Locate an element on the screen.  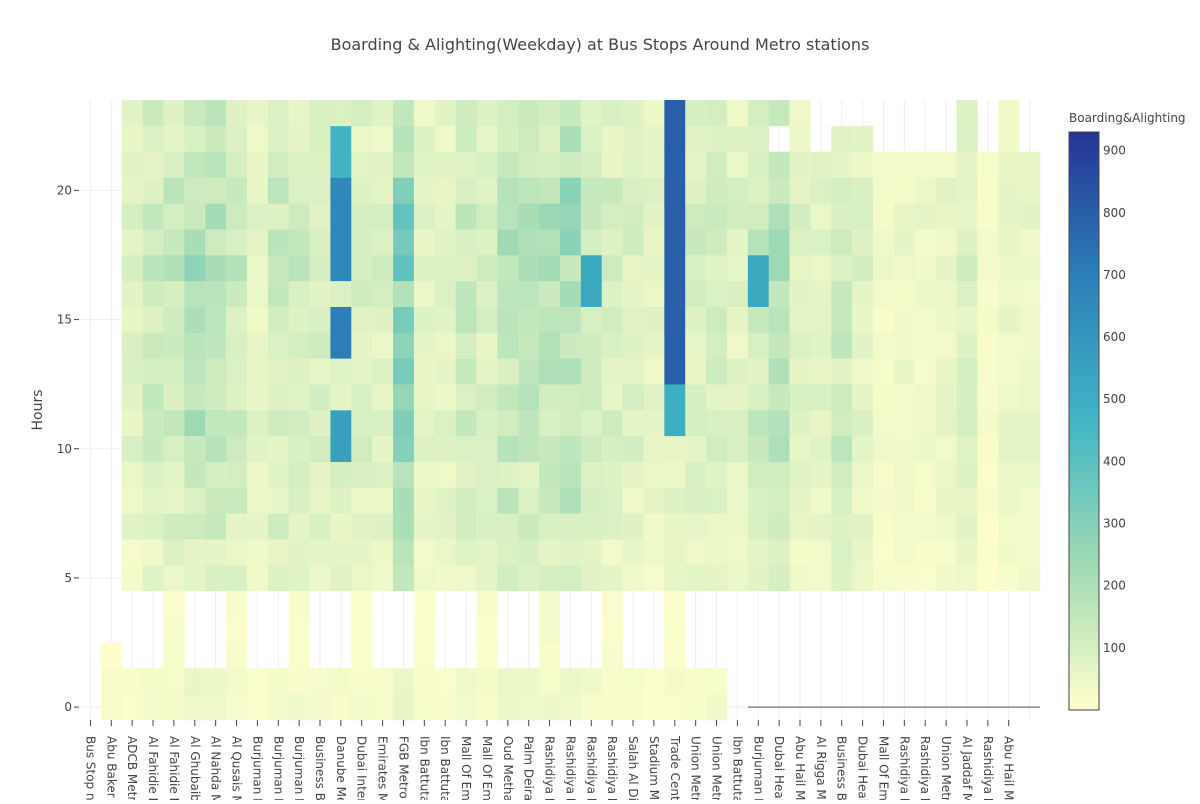
colorbar-tick-label: 800 is located at coordinates (1114, 213).